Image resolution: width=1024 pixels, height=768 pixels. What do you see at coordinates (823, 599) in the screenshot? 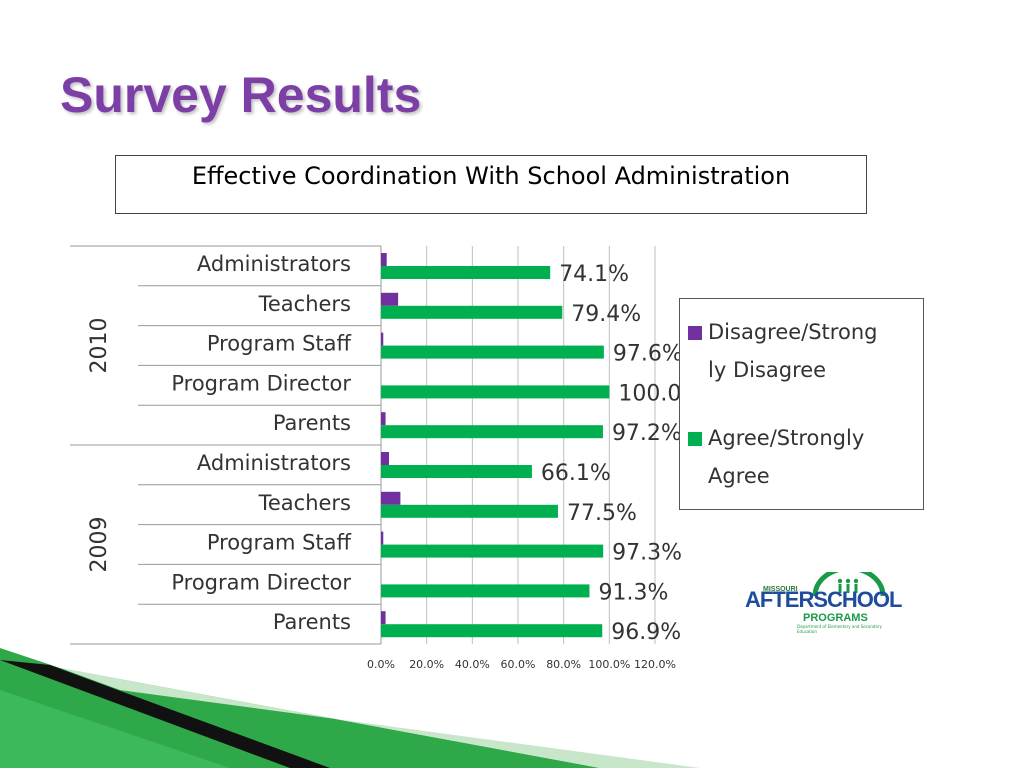
I see `logo-text-afterschool: AFTERSCHOOL` at bounding box center [823, 599].